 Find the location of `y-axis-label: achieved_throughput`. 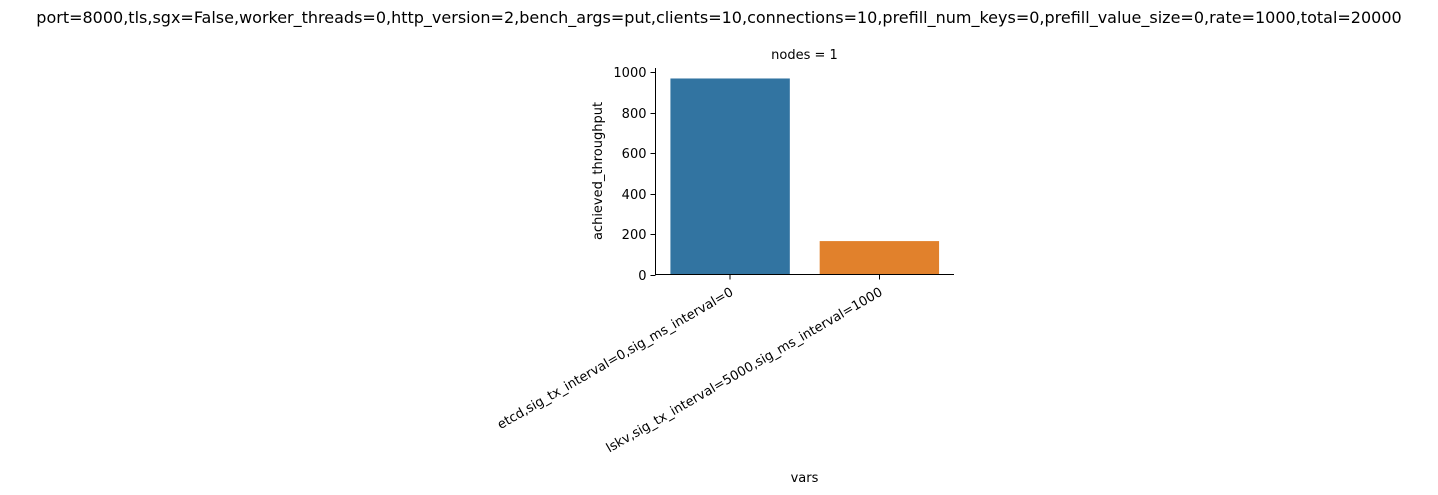

y-axis-label: achieved_throughput is located at coordinates (598, 171).